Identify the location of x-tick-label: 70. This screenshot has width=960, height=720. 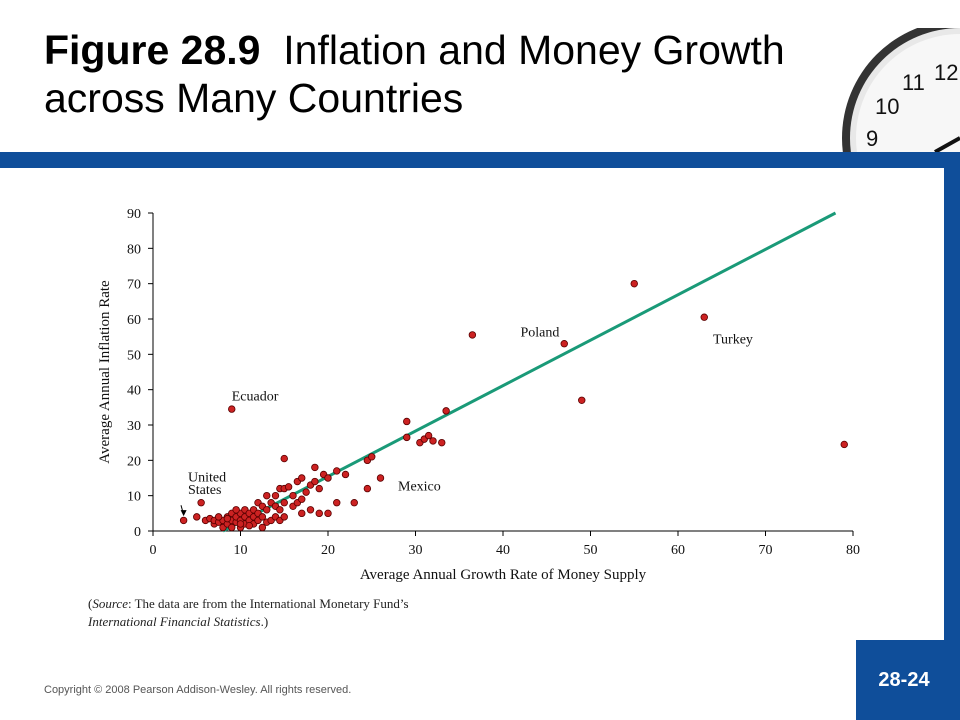
(766, 550).